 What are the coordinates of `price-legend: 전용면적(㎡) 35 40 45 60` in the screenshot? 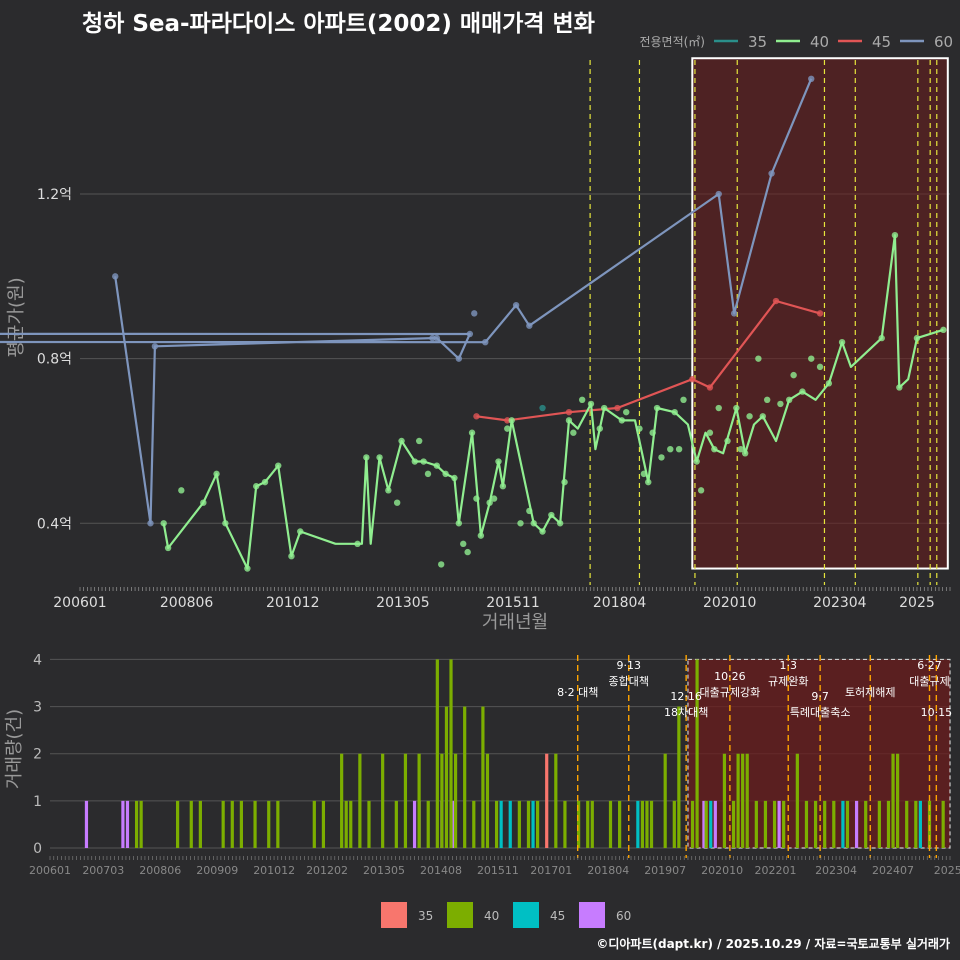 It's located at (796, 42).